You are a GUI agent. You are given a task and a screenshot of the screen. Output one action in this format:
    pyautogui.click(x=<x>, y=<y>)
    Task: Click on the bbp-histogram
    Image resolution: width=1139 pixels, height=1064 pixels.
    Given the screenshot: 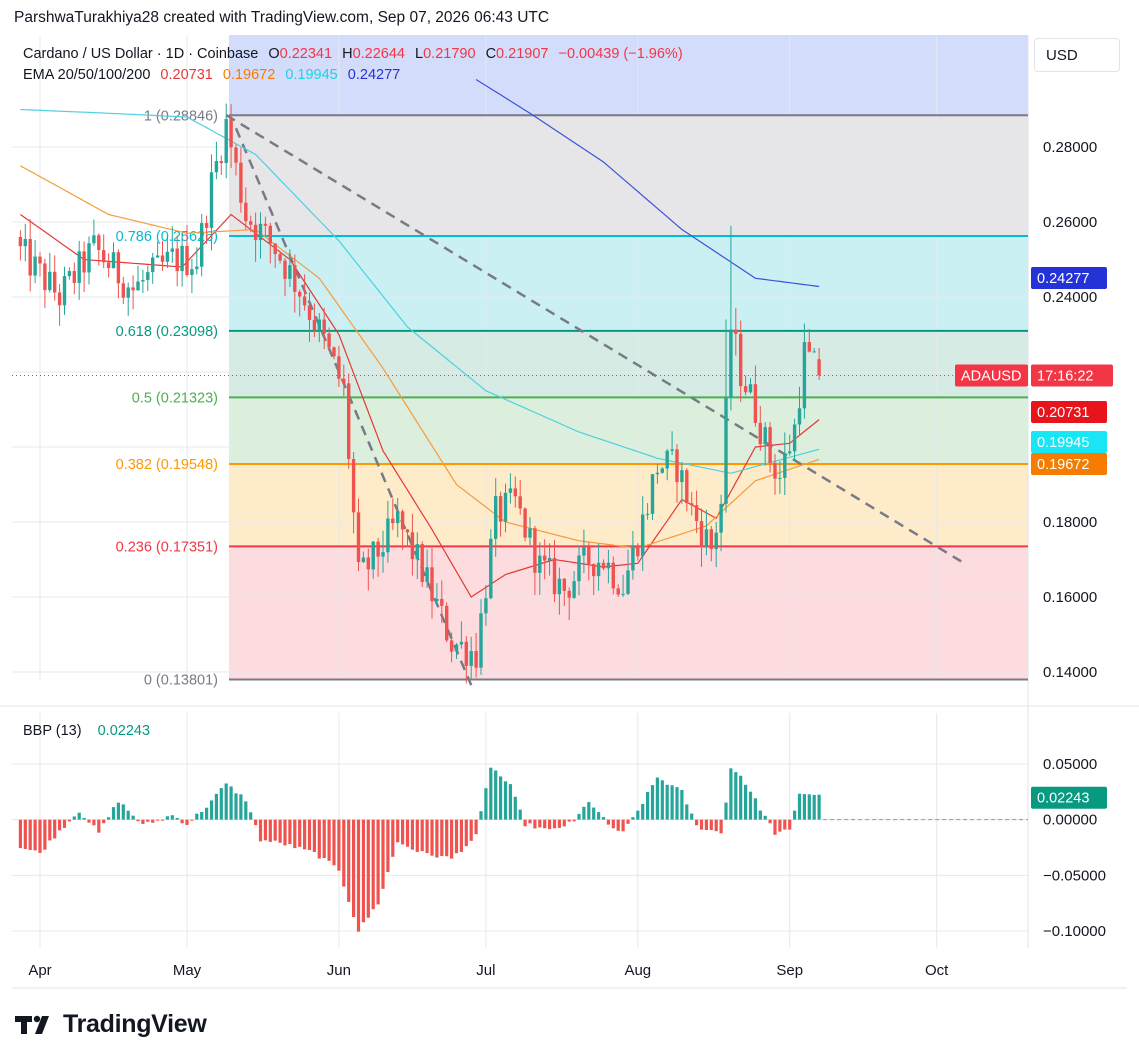 What is the action you would take?
    pyautogui.click(x=523, y=849)
    